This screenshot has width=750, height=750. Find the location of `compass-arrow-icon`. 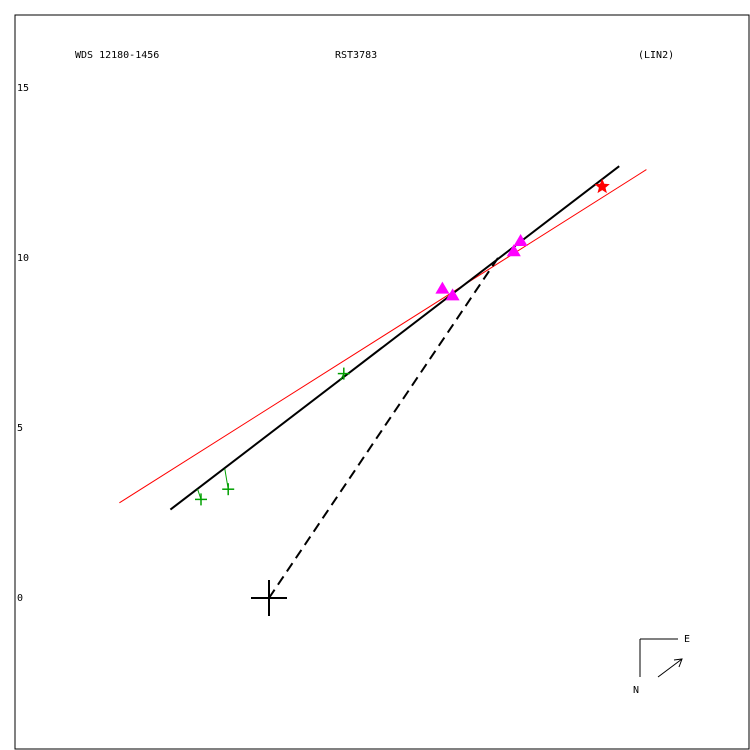

compass-arrow-icon is located at coordinates (670, 668).